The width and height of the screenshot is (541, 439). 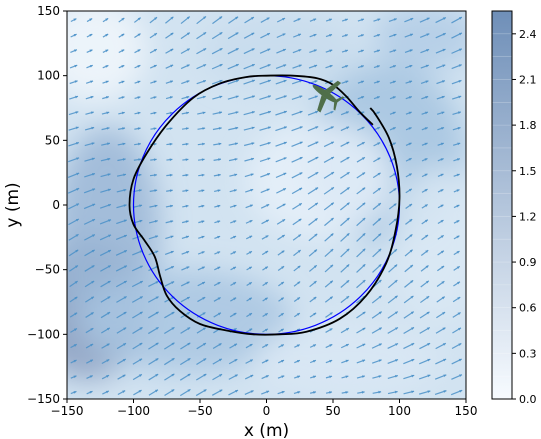 I want to click on colorbar-tick-label-7: 2.1, so click(x=528, y=79).